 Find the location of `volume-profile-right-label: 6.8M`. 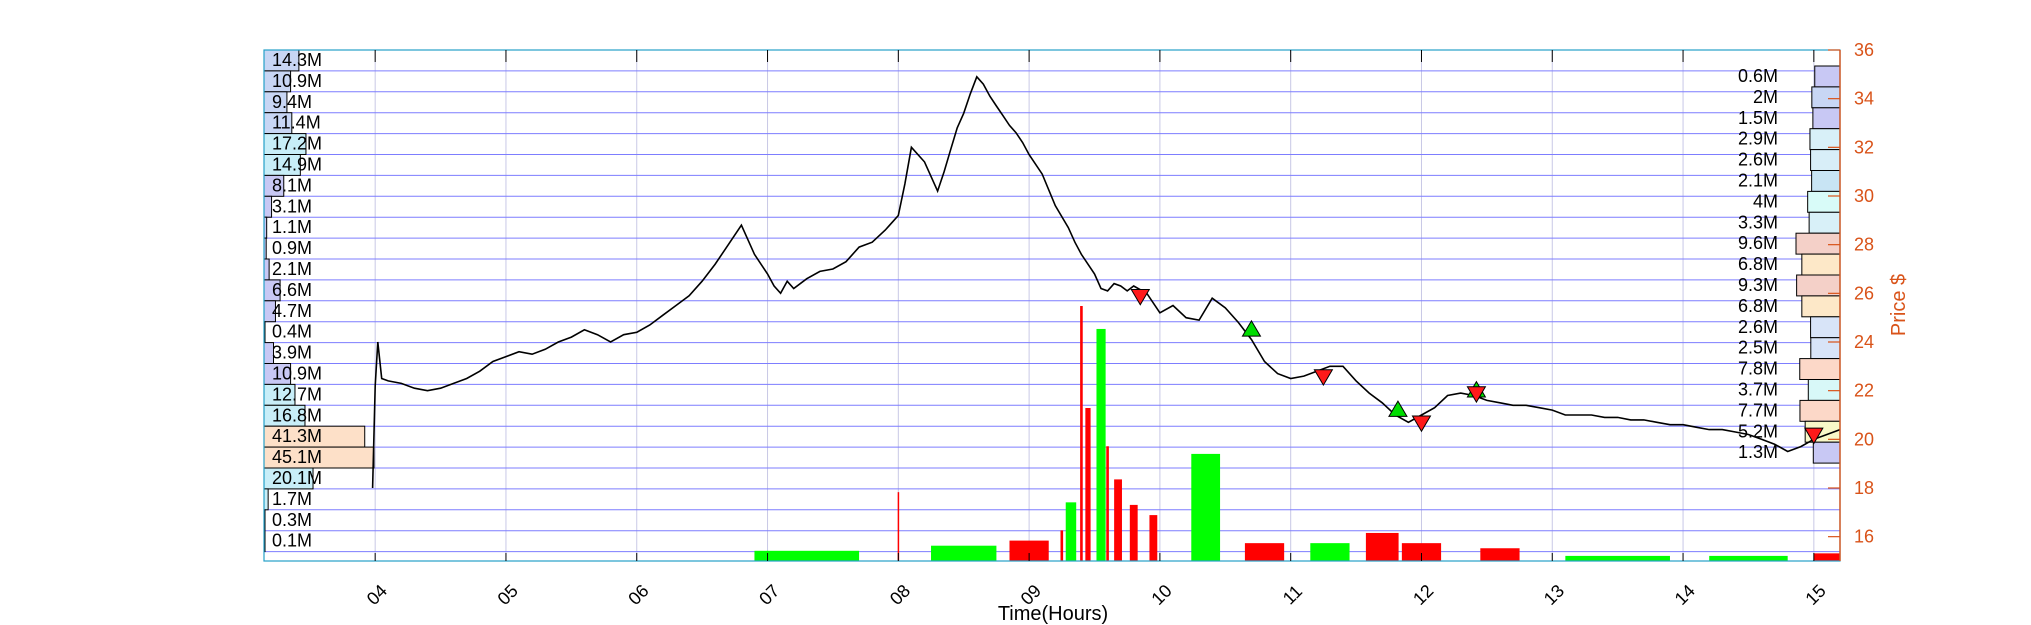

volume-profile-right-label: 6.8M is located at coordinates (1758, 264).